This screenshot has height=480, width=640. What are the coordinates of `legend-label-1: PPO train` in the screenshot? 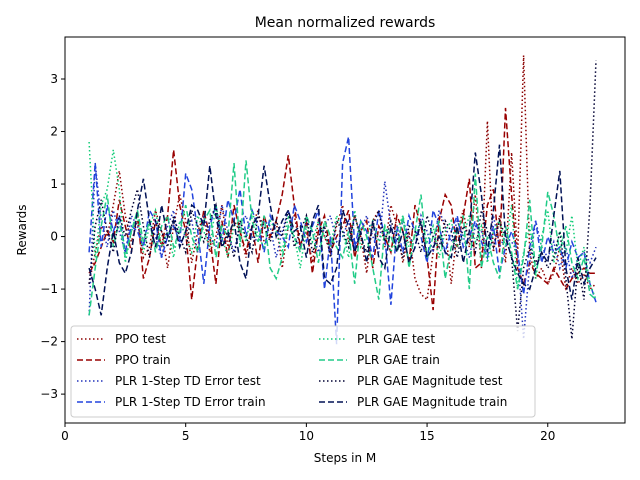 It's located at (143, 360).